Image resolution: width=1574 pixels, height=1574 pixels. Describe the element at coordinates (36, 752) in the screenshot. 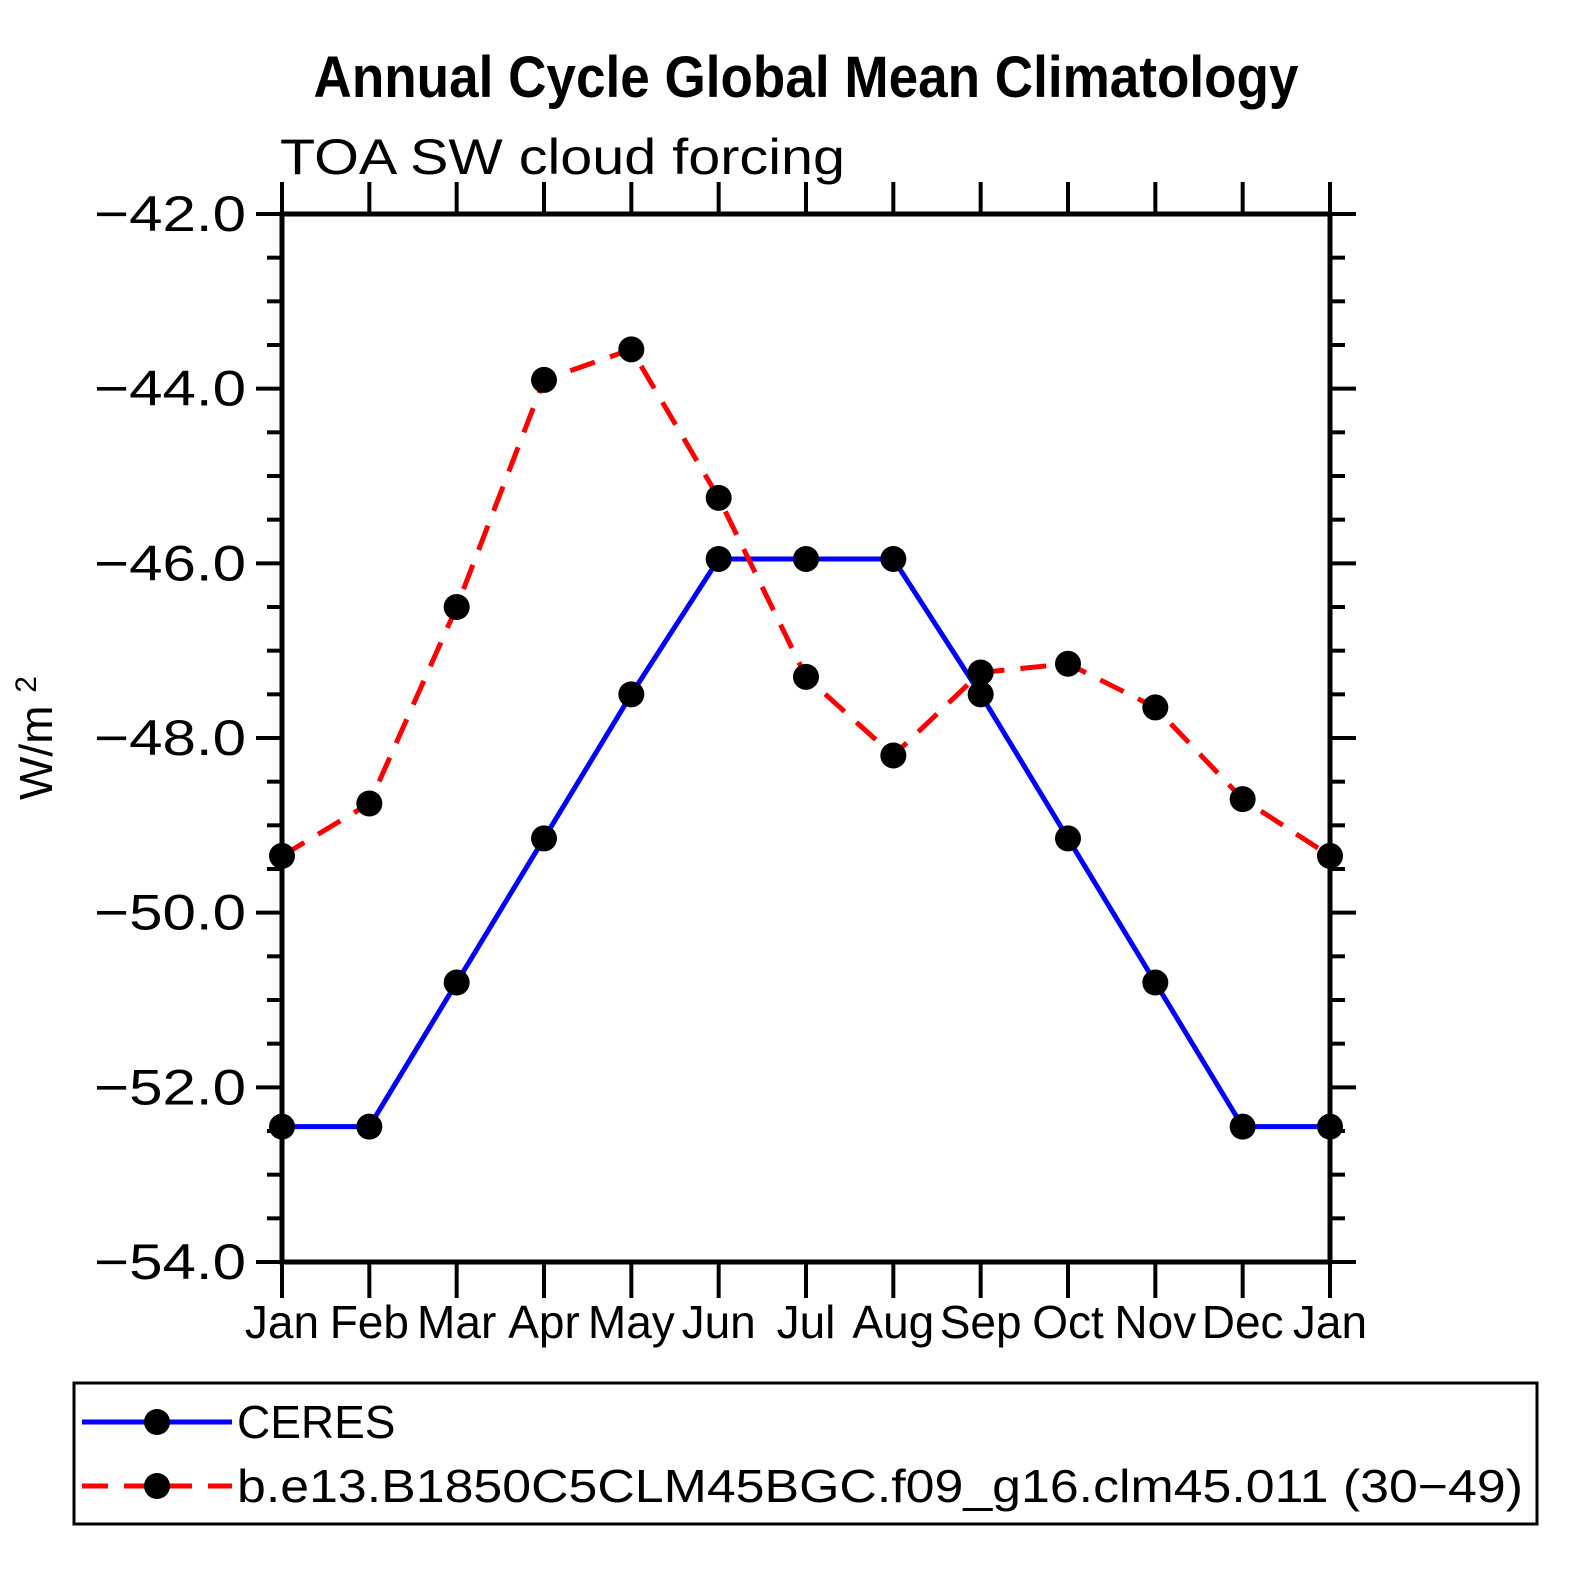

I see `y-axis-unit: W/m` at that location.